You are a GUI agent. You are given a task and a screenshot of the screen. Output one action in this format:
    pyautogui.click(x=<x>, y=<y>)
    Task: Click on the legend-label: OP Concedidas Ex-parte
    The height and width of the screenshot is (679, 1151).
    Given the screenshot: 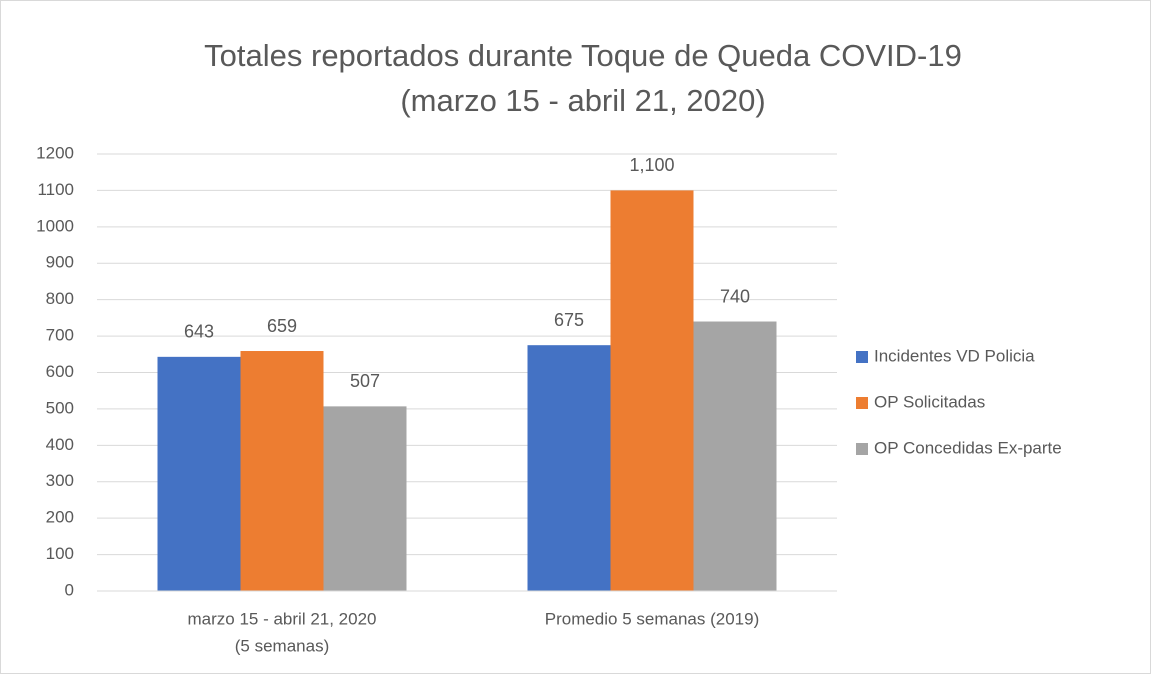 What is the action you would take?
    pyautogui.click(x=968, y=447)
    